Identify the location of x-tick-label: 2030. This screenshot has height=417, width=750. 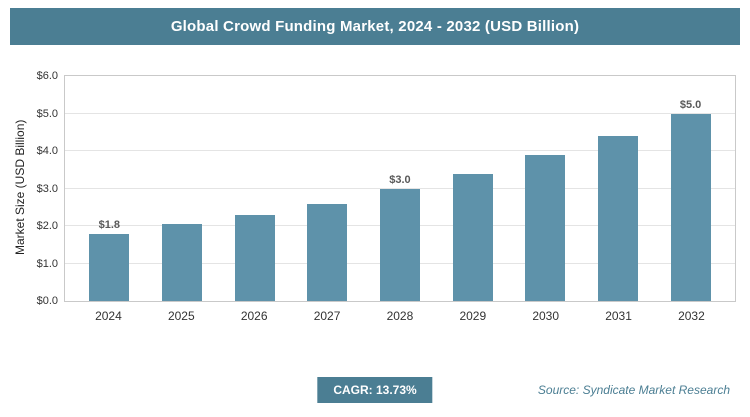
(546, 316).